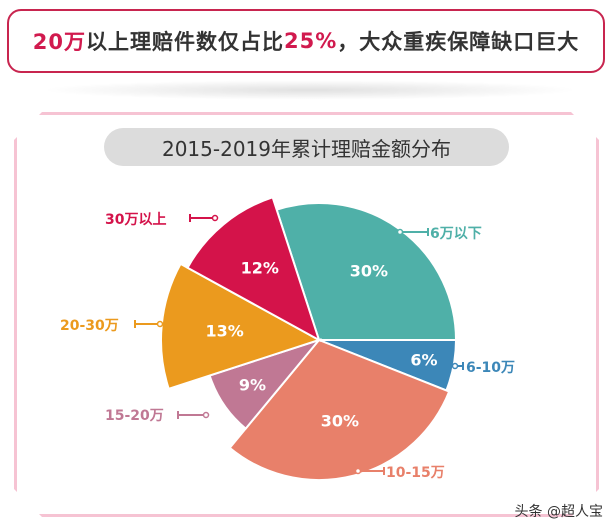 Image resolution: width=613 pixels, height=529 pixels. What do you see at coordinates (224, 331) in the screenshot?
I see `slice-value-label: 13%` at bounding box center [224, 331].